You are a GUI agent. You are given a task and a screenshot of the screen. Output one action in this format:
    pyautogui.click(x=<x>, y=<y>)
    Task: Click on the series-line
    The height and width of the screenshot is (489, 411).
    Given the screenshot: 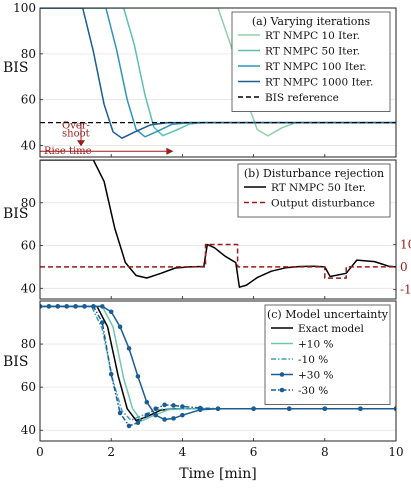 What is the action you would take?
    pyautogui.click(x=218, y=261)
    